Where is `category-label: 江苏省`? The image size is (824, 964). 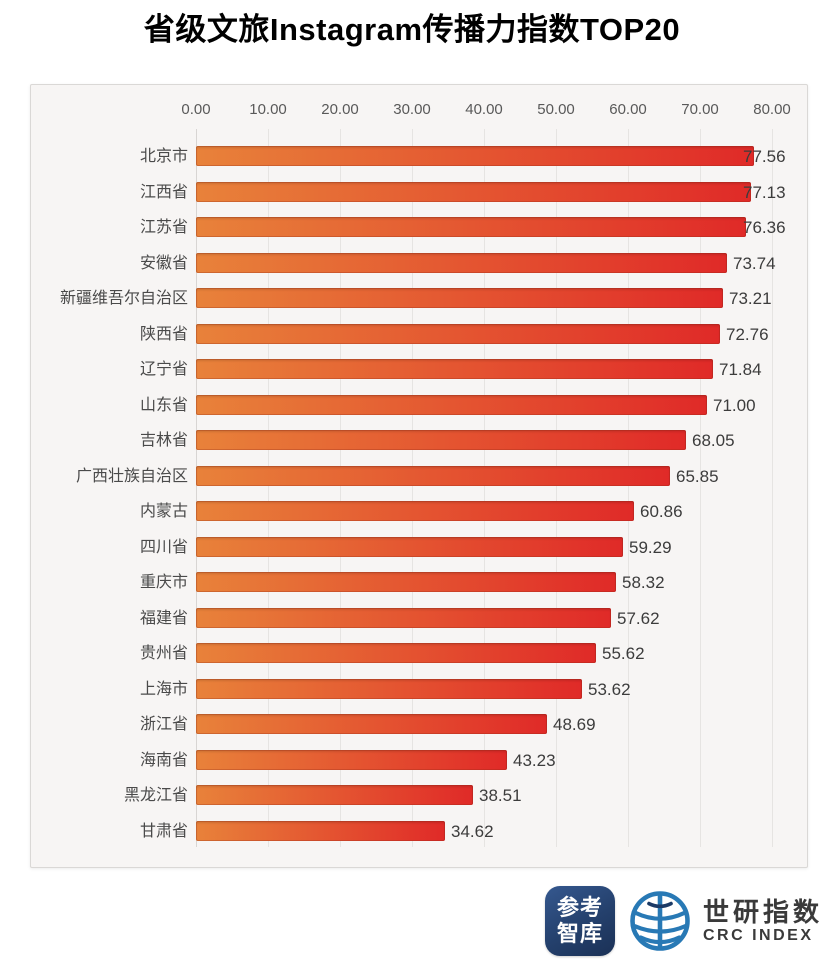
category-label: 江苏省 is located at coordinates (163, 227).